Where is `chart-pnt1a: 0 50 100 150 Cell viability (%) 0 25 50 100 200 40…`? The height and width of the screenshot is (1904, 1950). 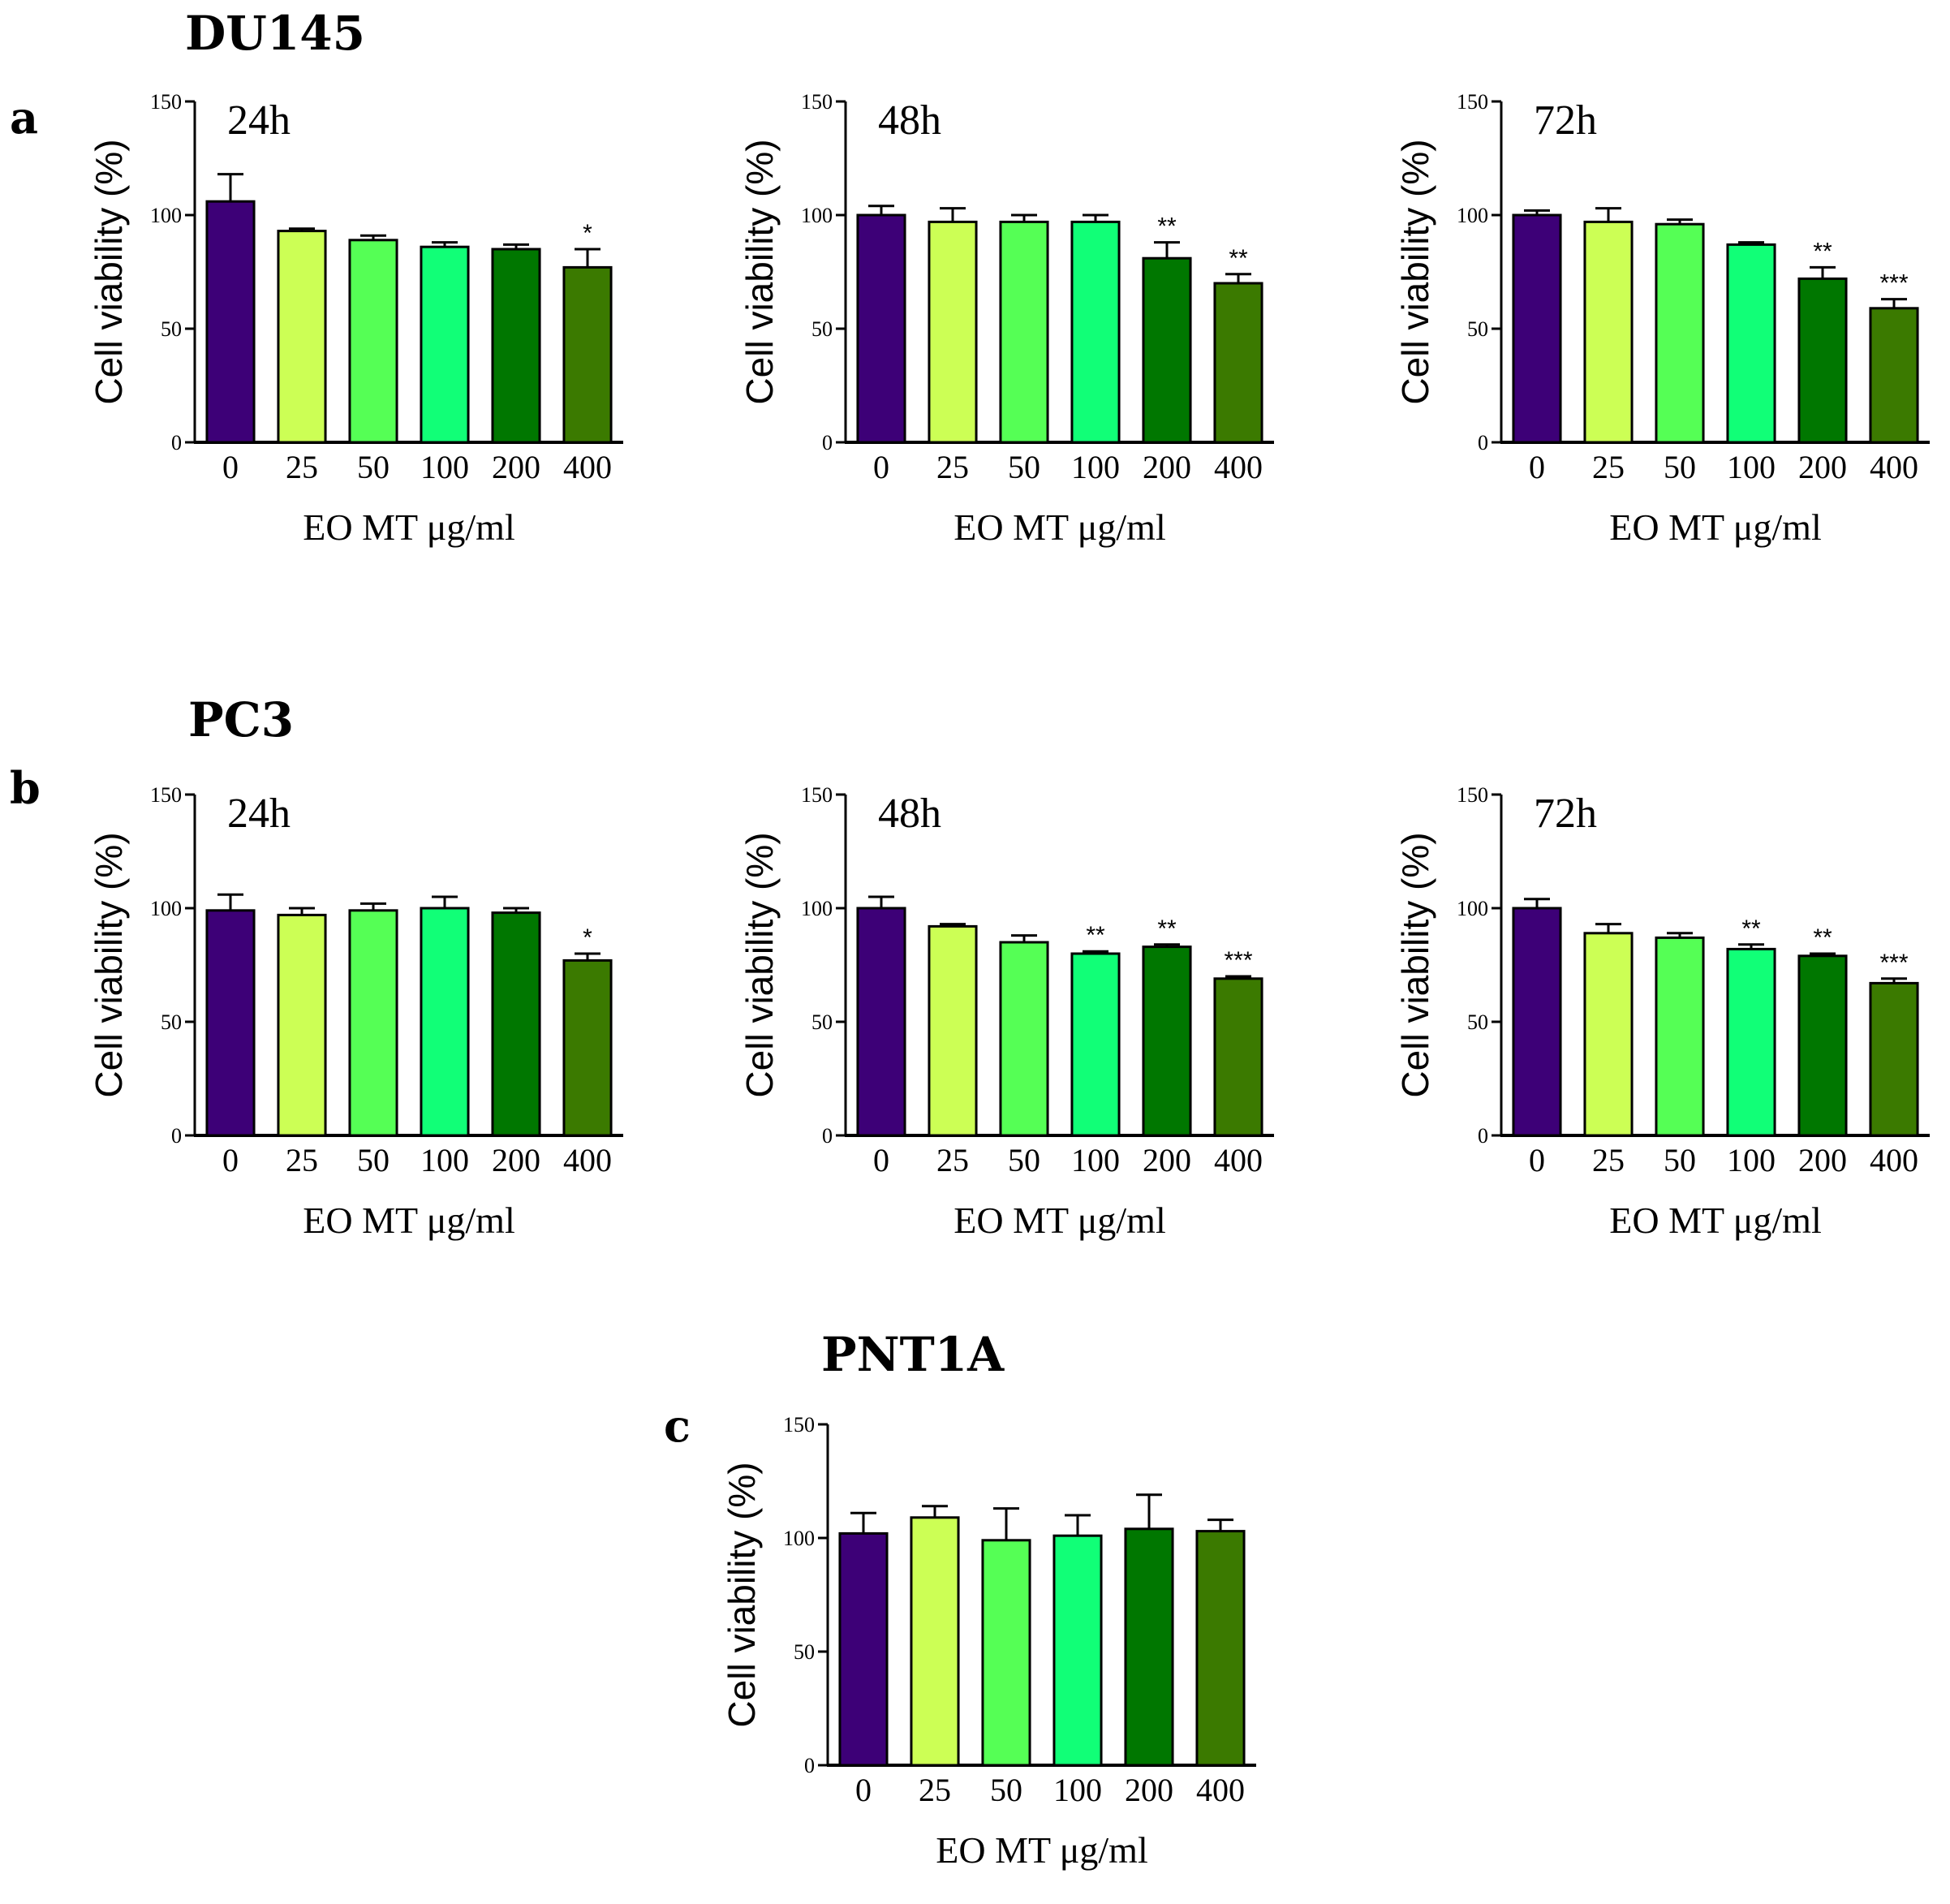 chart-pnt1a: 0 50 100 150 Cell viability (%) 0 25 50 100 200 40… is located at coordinates (994, 1648).